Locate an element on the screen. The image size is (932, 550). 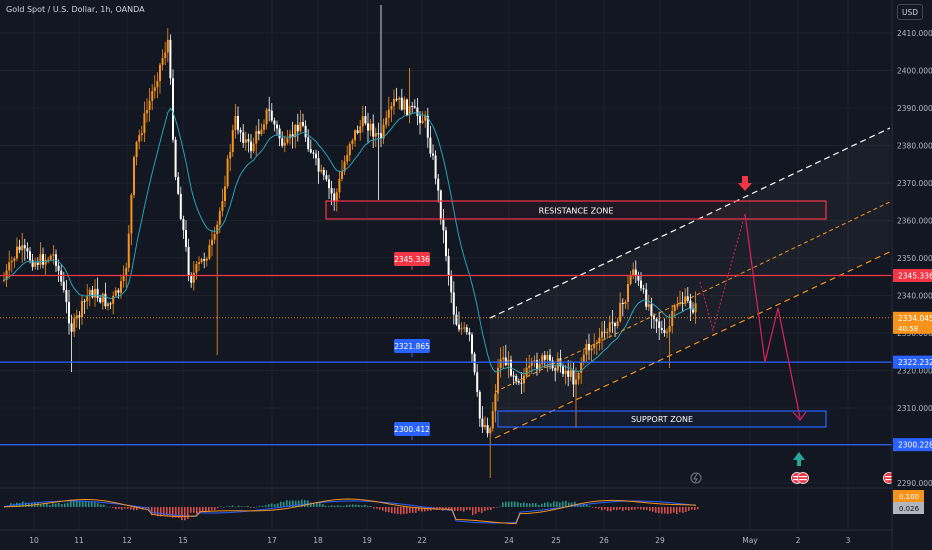
lightning-icon is located at coordinates (696, 478).